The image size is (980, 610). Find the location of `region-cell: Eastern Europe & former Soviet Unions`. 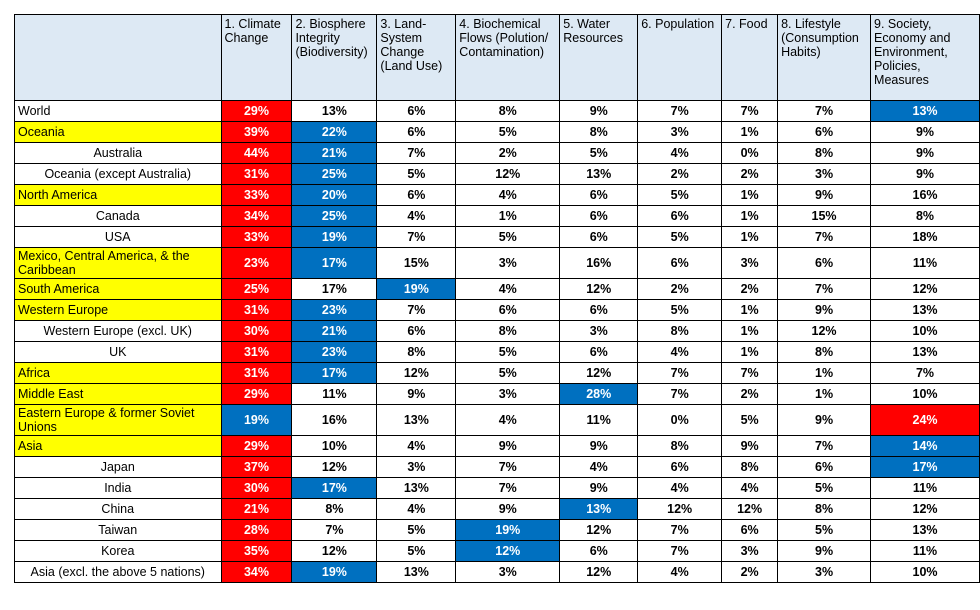

region-cell: Eastern Europe & former Soviet Unions is located at coordinates (118, 420).